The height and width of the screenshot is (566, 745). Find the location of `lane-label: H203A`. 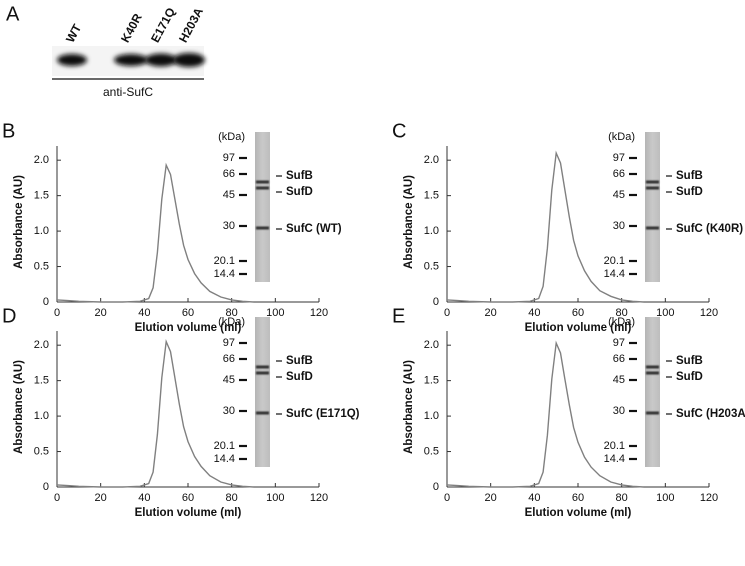

lane-label: H203A is located at coordinates (191, 25).